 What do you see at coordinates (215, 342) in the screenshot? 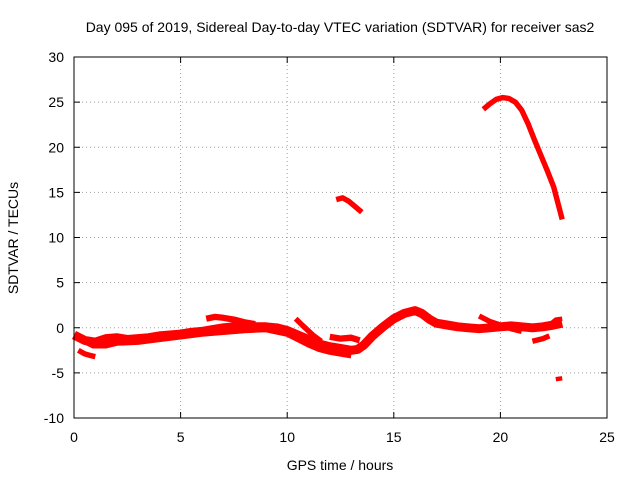
I see `series-lower-band` at bounding box center [215, 342].